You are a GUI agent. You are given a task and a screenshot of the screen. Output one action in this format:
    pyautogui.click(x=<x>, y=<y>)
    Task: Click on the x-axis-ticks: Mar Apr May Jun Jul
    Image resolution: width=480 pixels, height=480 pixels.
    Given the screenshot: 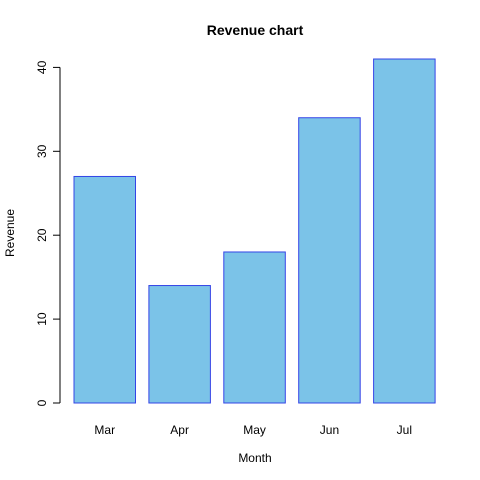 What is the action you would take?
    pyautogui.click(x=253, y=430)
    